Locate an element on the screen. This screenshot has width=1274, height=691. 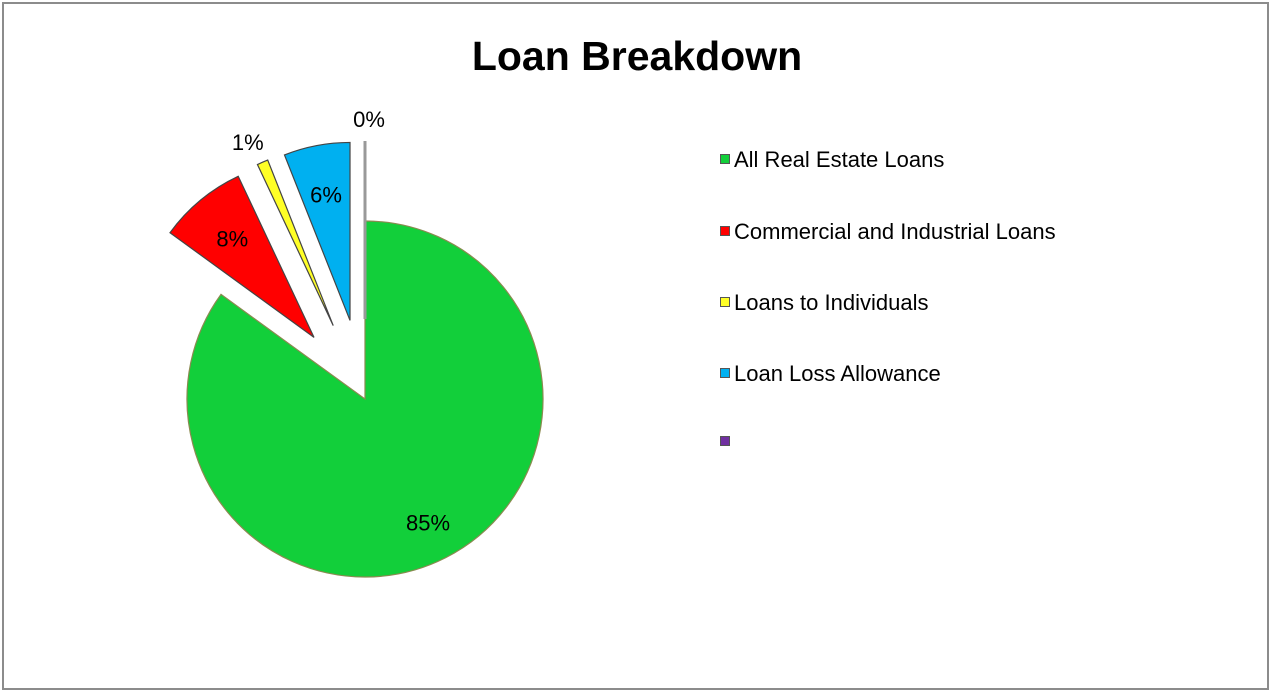
chart-title: Loan Breakdown is located at coordinates (637, 56).